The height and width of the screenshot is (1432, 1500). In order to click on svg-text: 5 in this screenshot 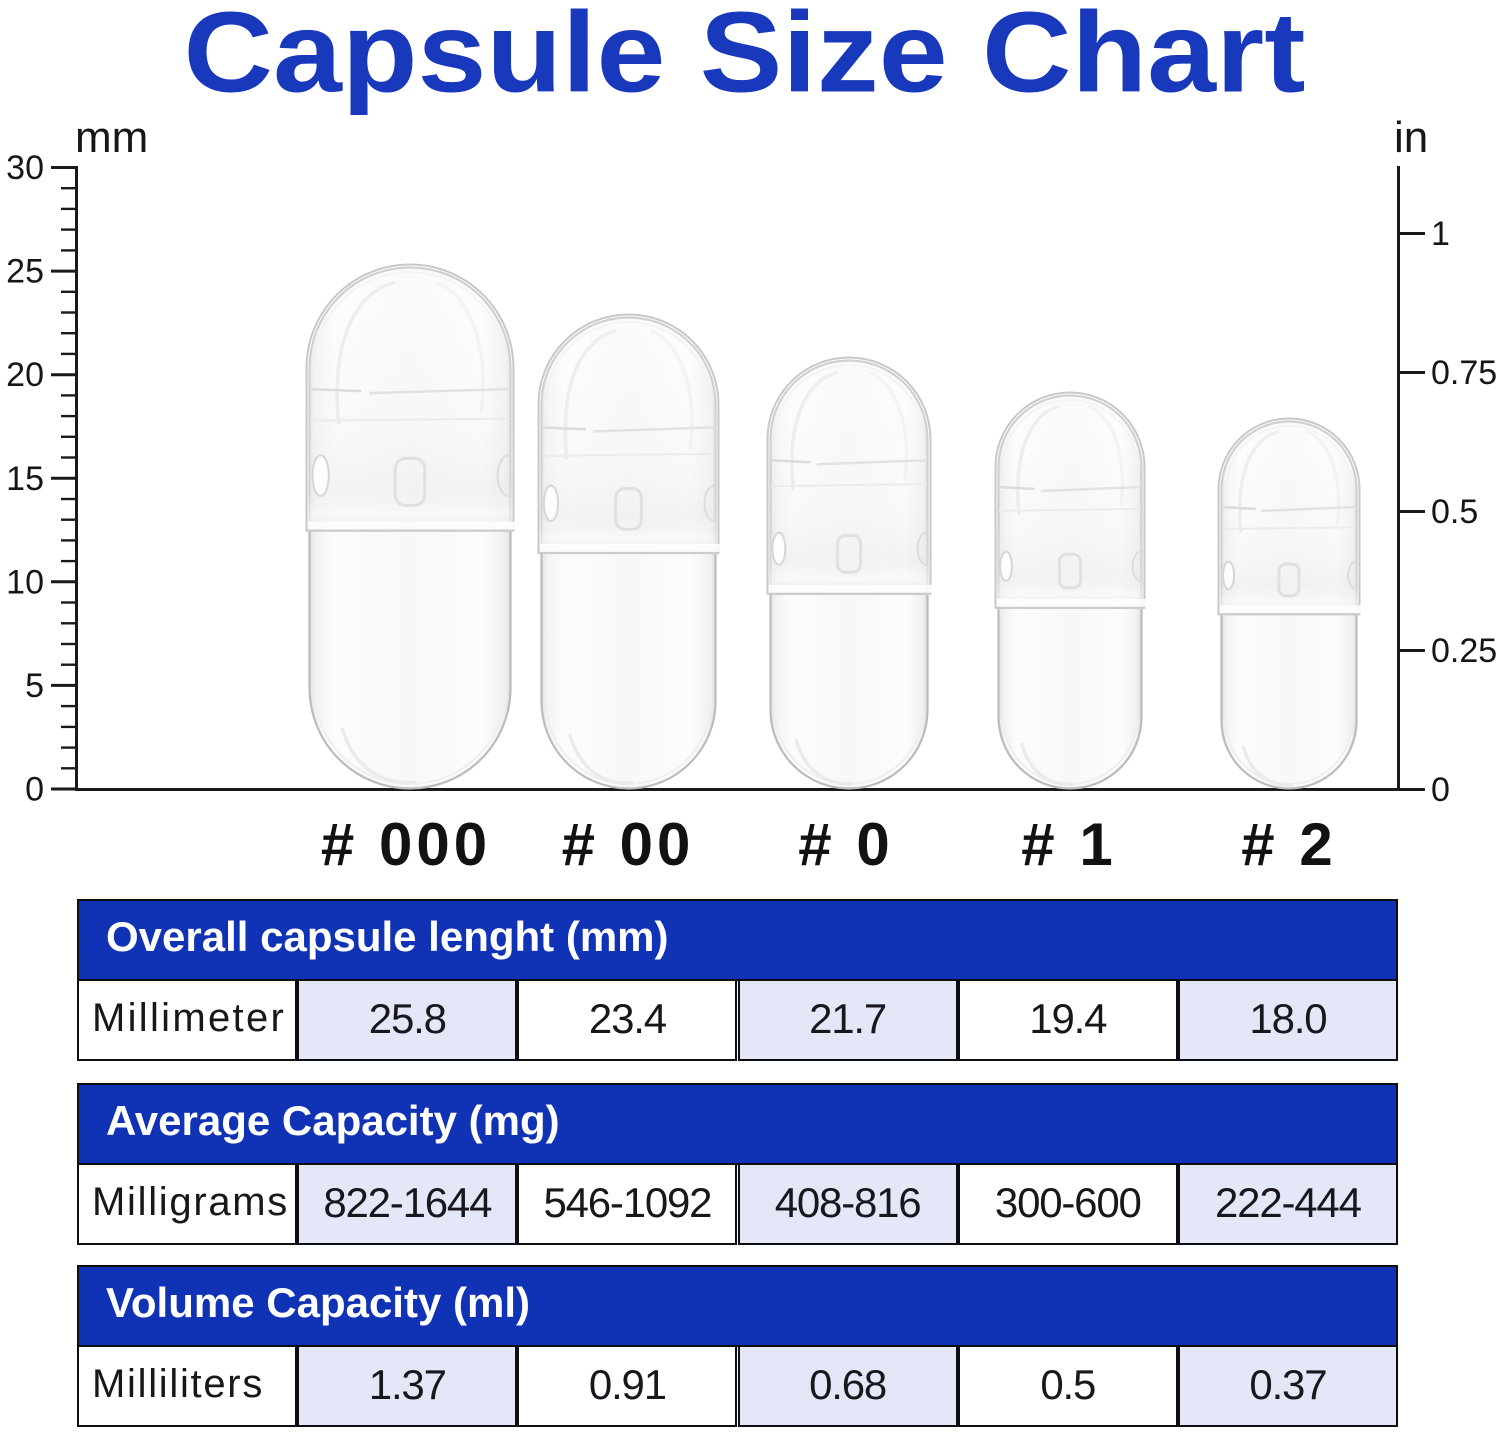, I will do `click(34, 686)`.